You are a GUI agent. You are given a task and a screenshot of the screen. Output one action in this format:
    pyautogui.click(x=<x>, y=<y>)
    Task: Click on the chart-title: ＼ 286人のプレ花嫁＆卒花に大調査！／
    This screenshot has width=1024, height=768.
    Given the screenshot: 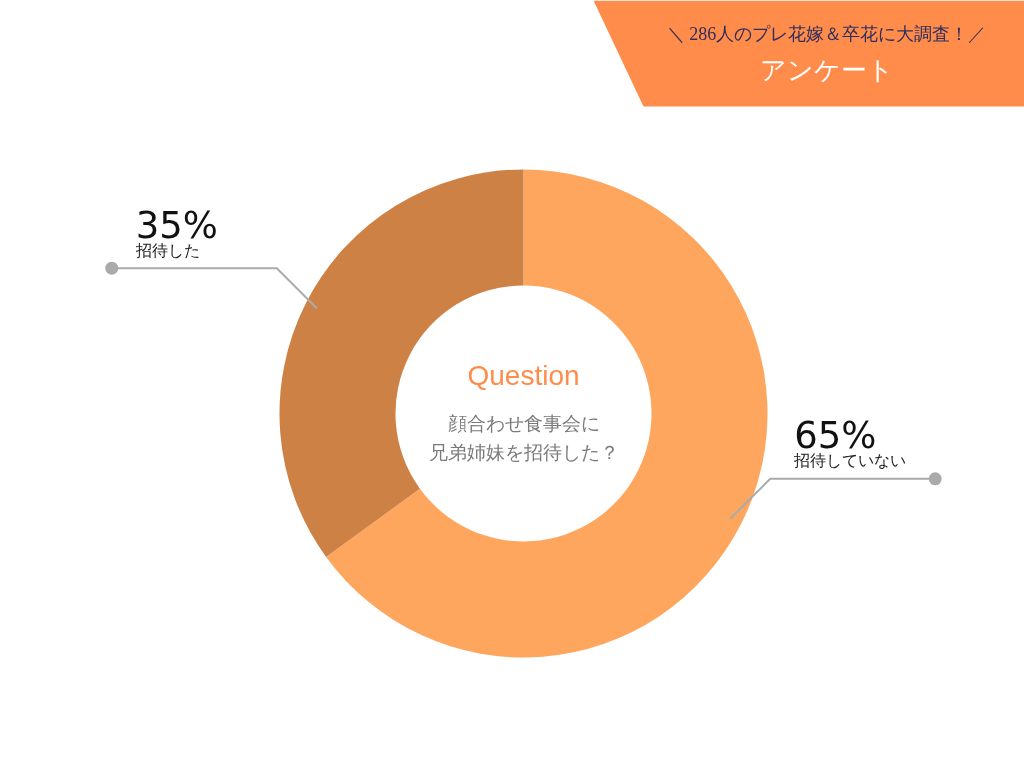 What is the action you would take?
    pyautogui.click(x=826, y=33)
    